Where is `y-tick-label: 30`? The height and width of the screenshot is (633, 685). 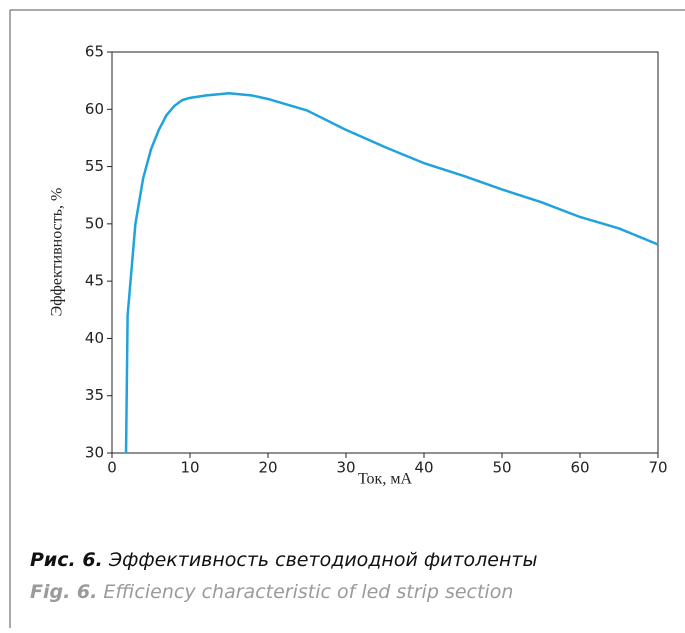
y-tick-label: 30 is located at coordinates (94, 453).